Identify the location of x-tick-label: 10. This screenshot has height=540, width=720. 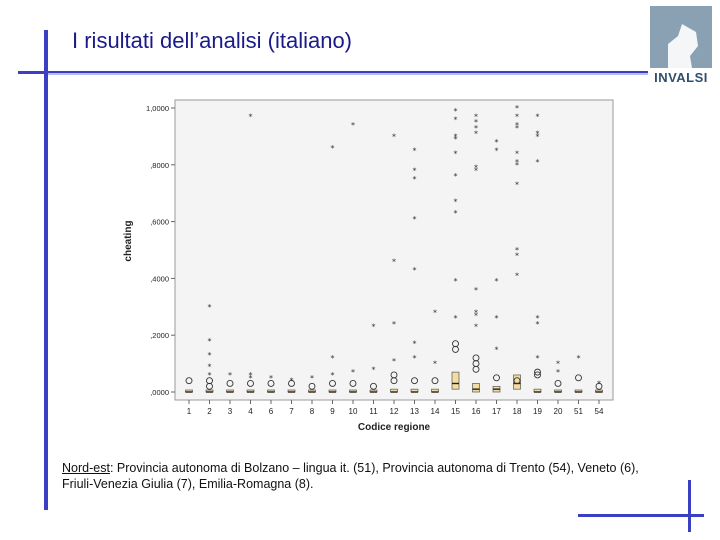
(353, 411).